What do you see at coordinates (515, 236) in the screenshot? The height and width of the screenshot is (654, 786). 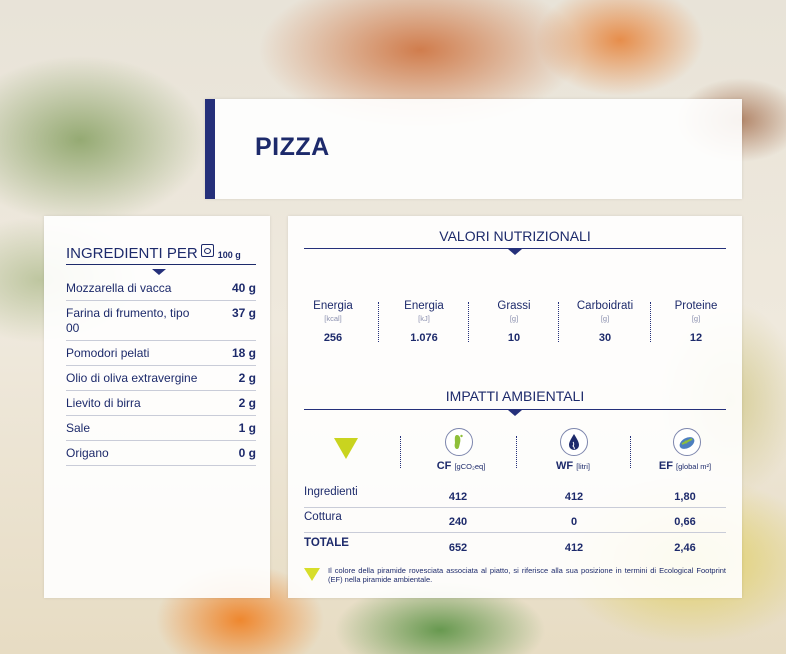 I see `nutrition-title: VALORI NUTRIZIONALI` at bounding box center [515, 236].